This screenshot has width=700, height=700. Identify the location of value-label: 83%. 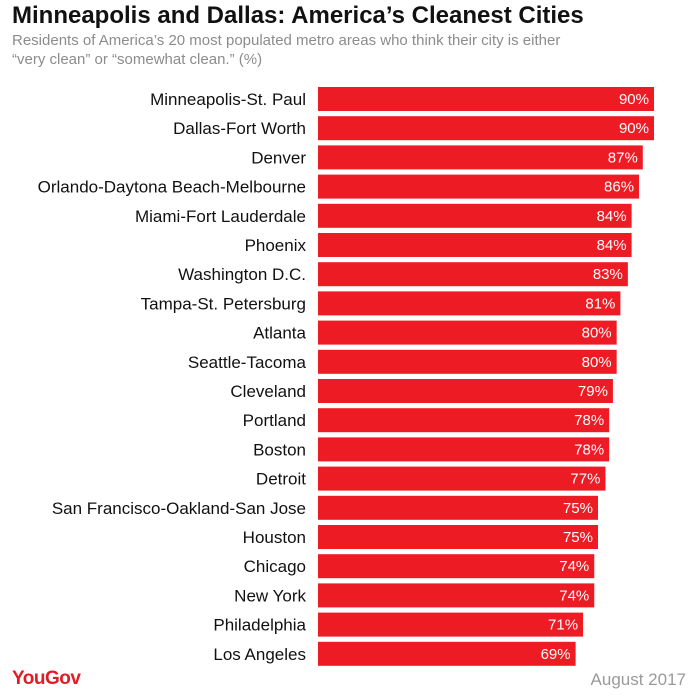
(608, 274).